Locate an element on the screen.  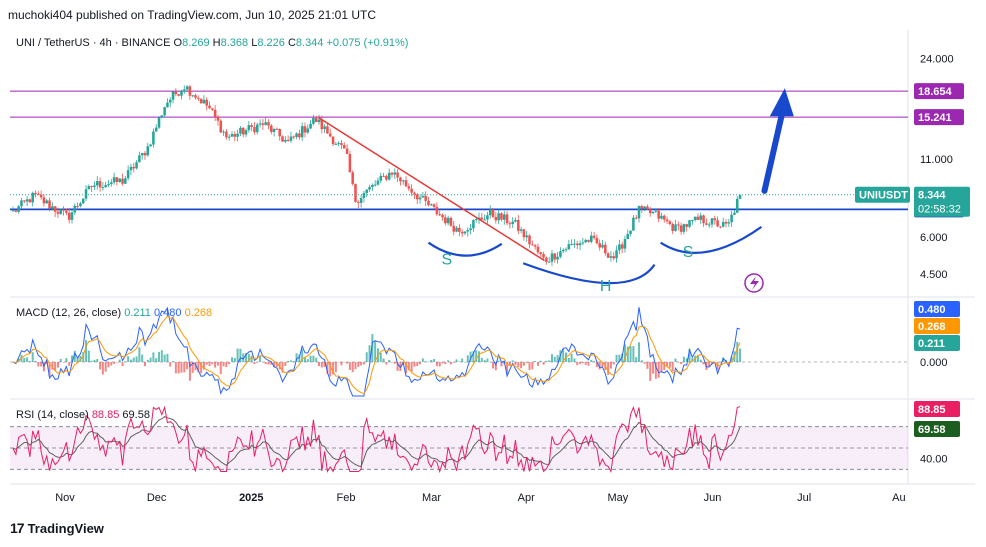
rsi-legend-part: 69.58 is located at coordinates (136, 415).